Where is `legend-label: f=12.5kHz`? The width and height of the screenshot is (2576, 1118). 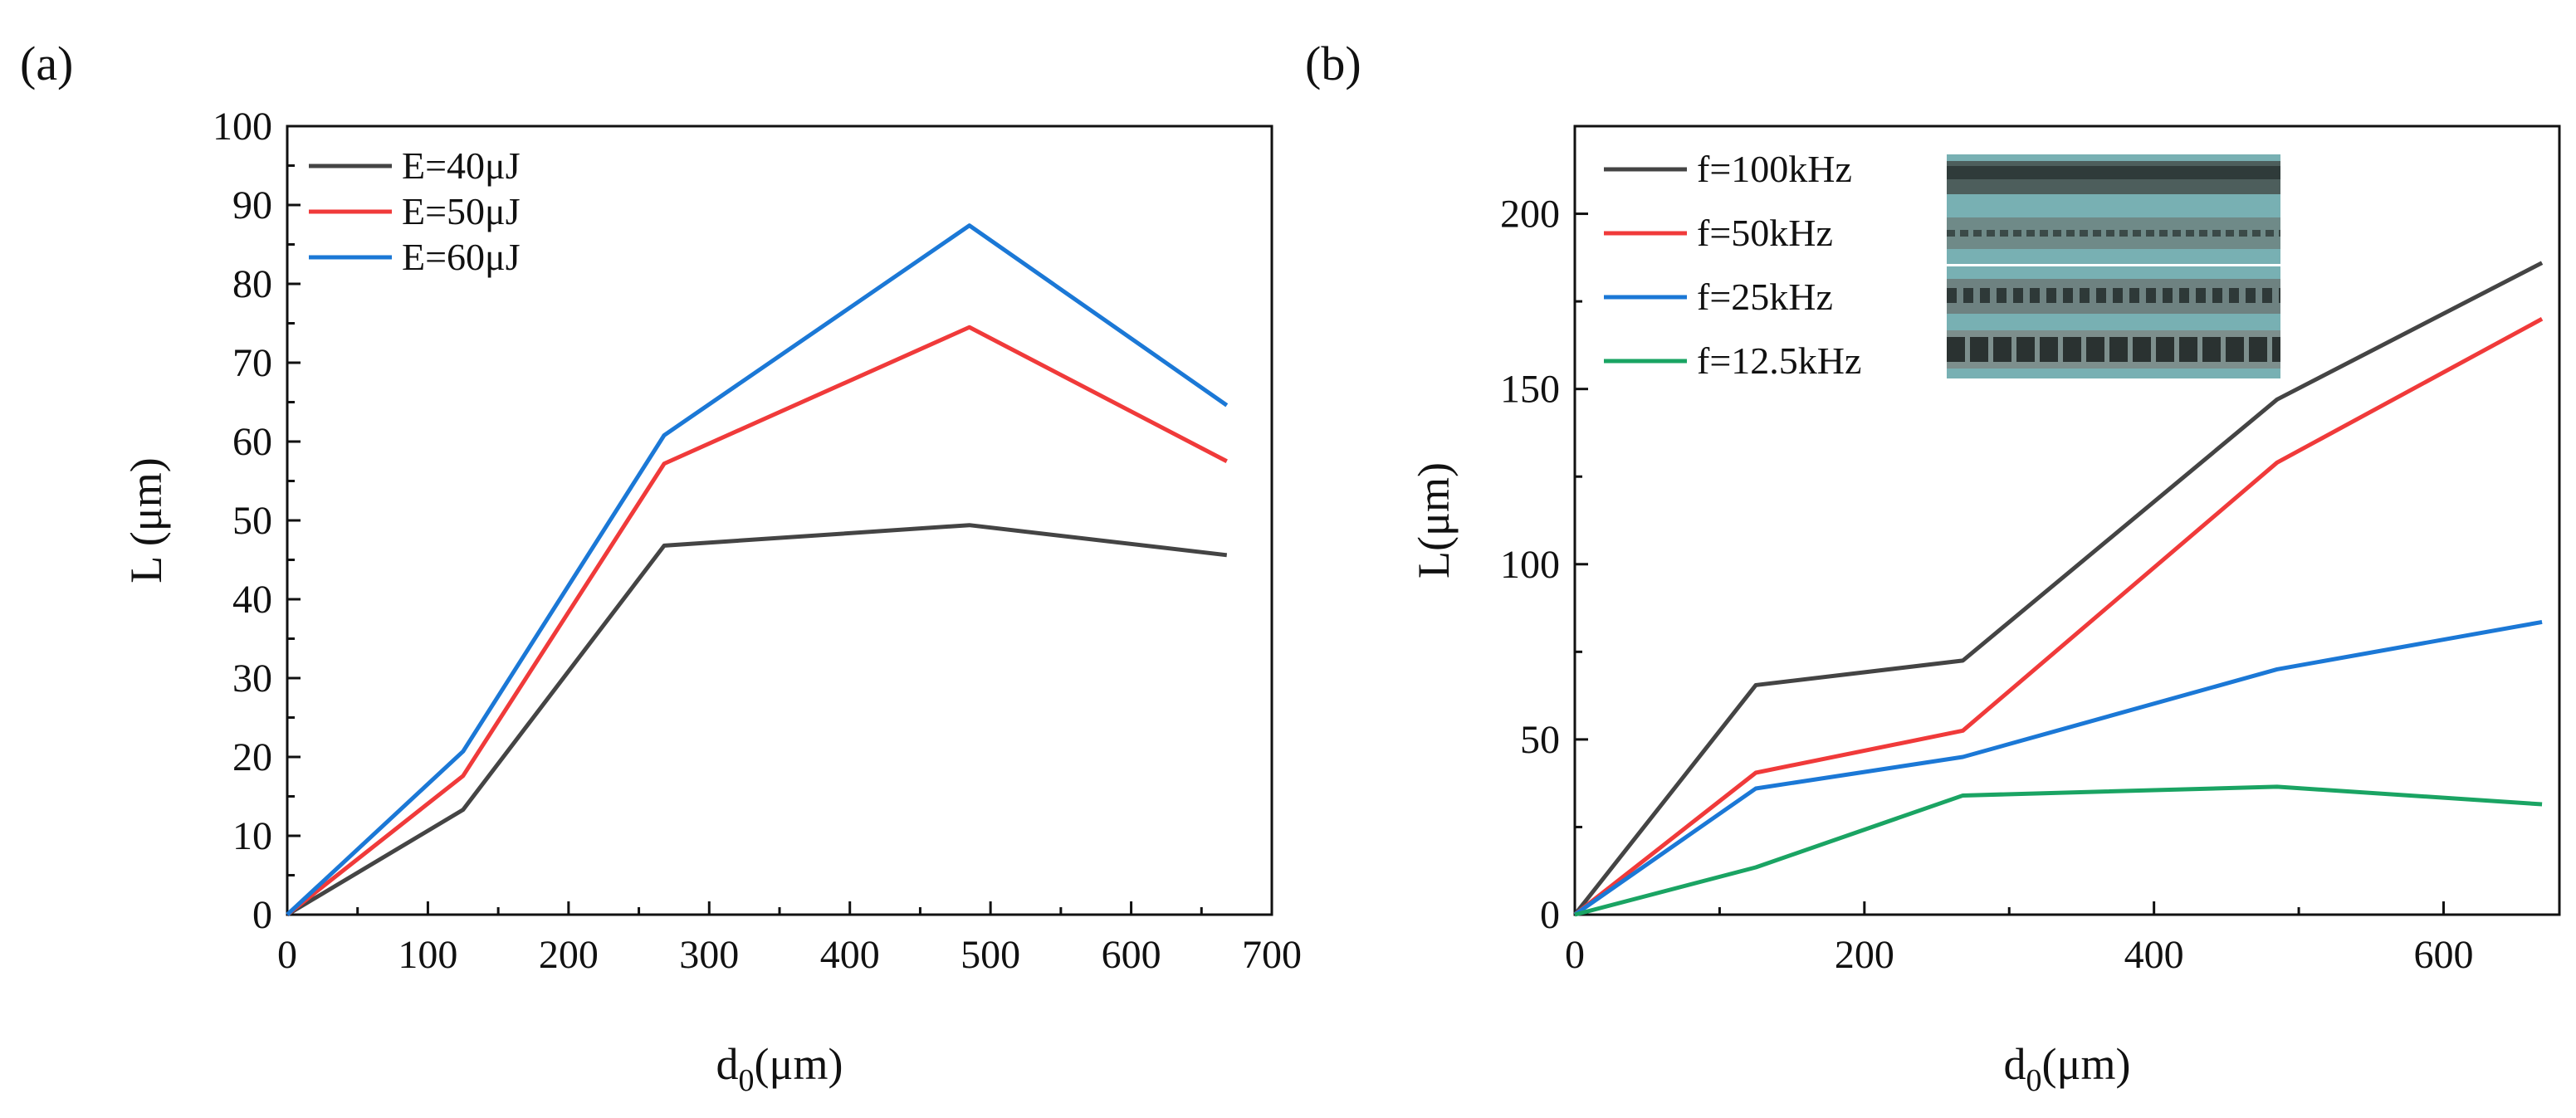
legend-label: f=12.5kHz is located at coordinates (1779, 360).